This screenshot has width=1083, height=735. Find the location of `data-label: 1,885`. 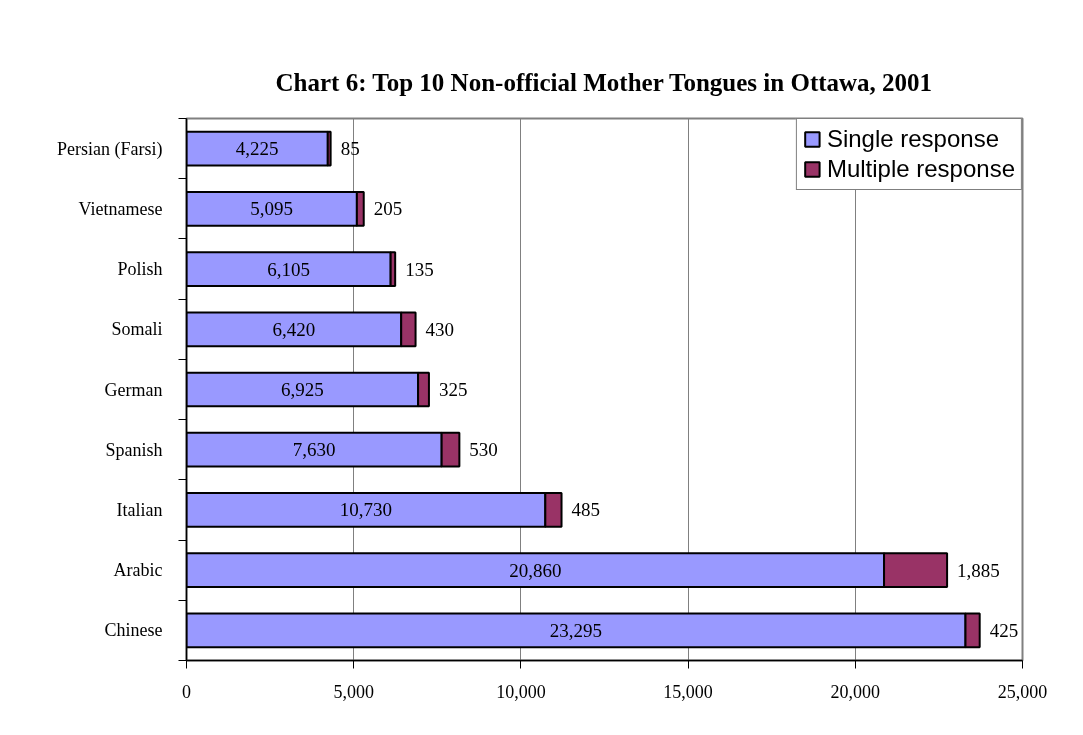

data-label: 1,885 is located at coordinates (978, 570).